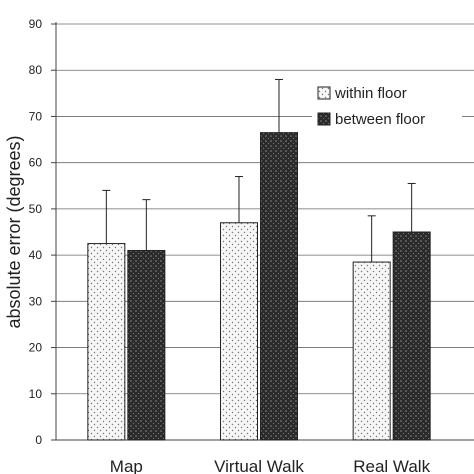 Image resolution: width=474 pixels, height=474 pixels. What do you see at coordinates (36, 348) in the screenshot?
I see `y-tick-label-20: 20` at bounding box center [36, 348].